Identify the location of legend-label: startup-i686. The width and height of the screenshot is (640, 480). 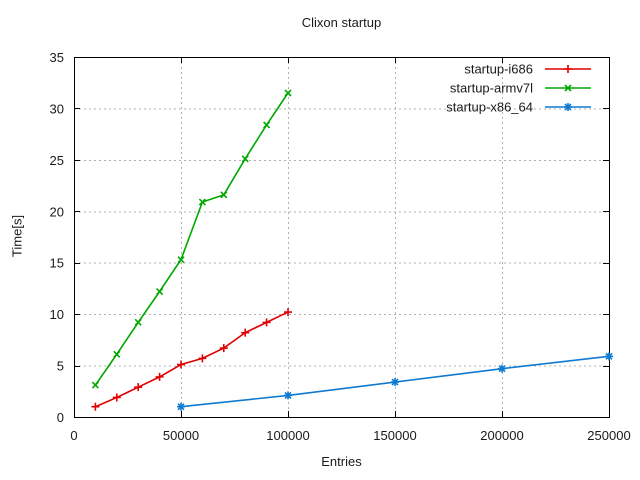
(498, 69).